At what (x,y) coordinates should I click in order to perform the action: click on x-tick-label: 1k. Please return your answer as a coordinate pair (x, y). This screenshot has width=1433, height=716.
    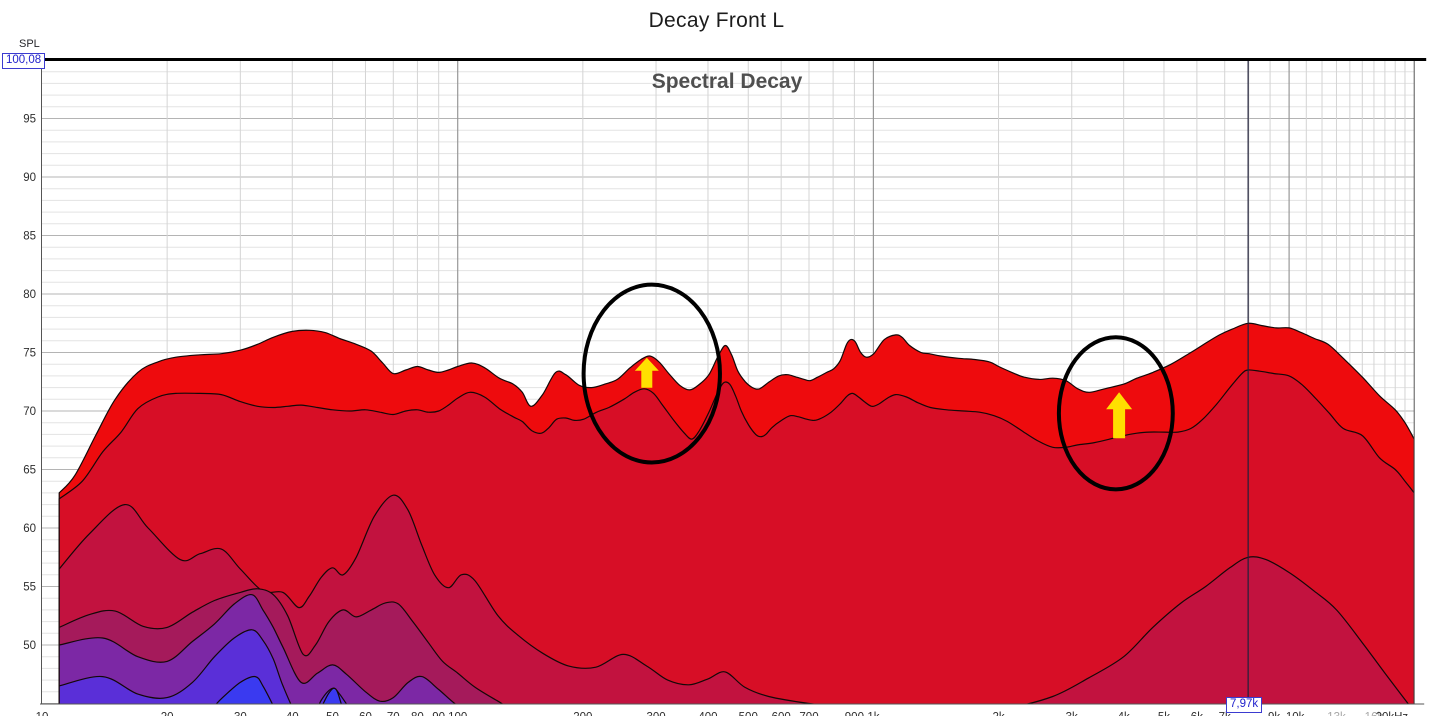
    Looking at the image, I should click on (873, 714).